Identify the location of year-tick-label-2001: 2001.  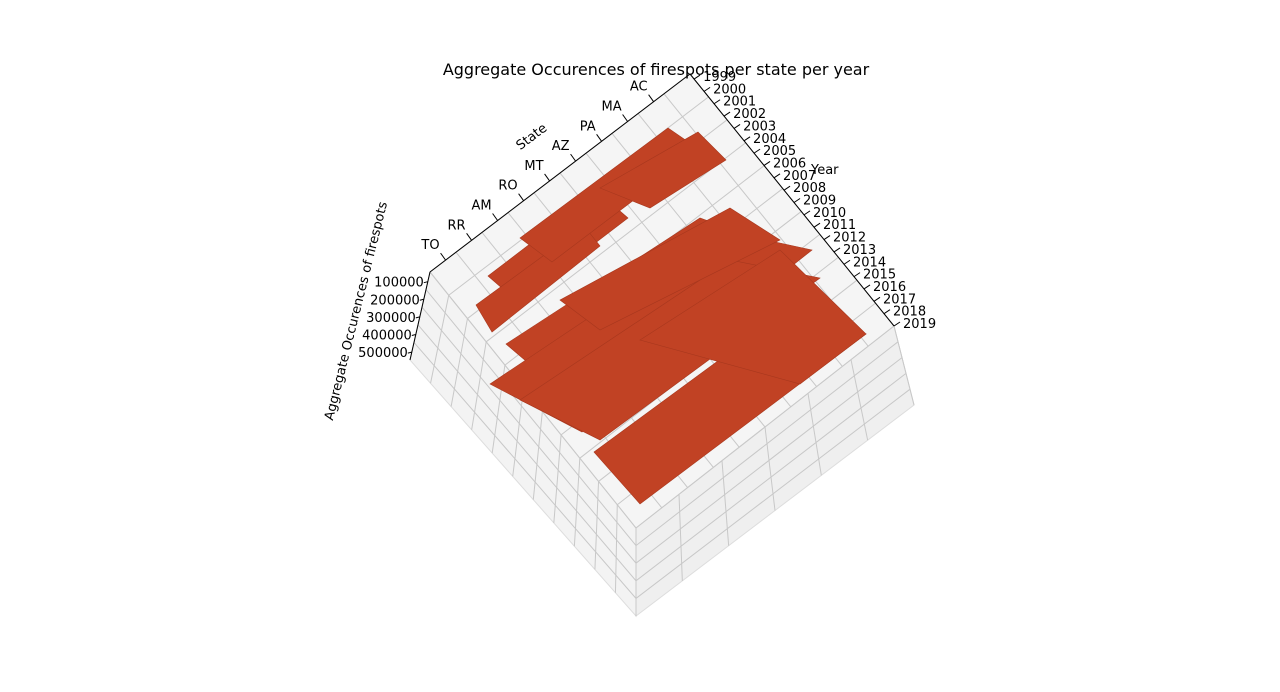
(739, 102).